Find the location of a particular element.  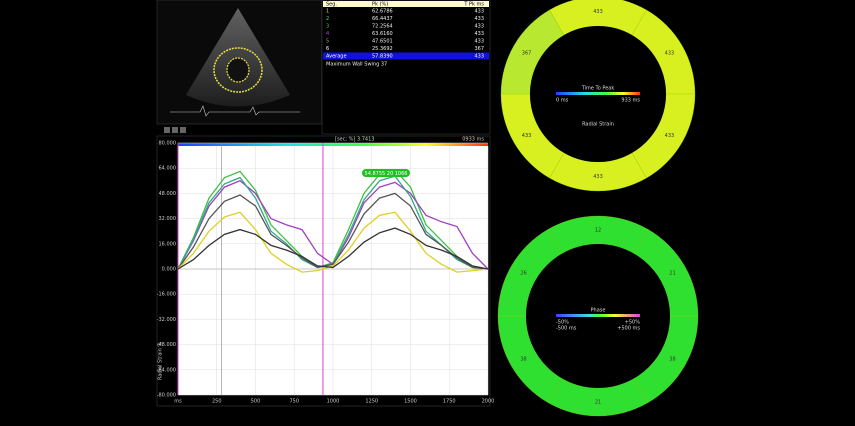

scale-max: 933 ms is located at coordinates (630, 101).